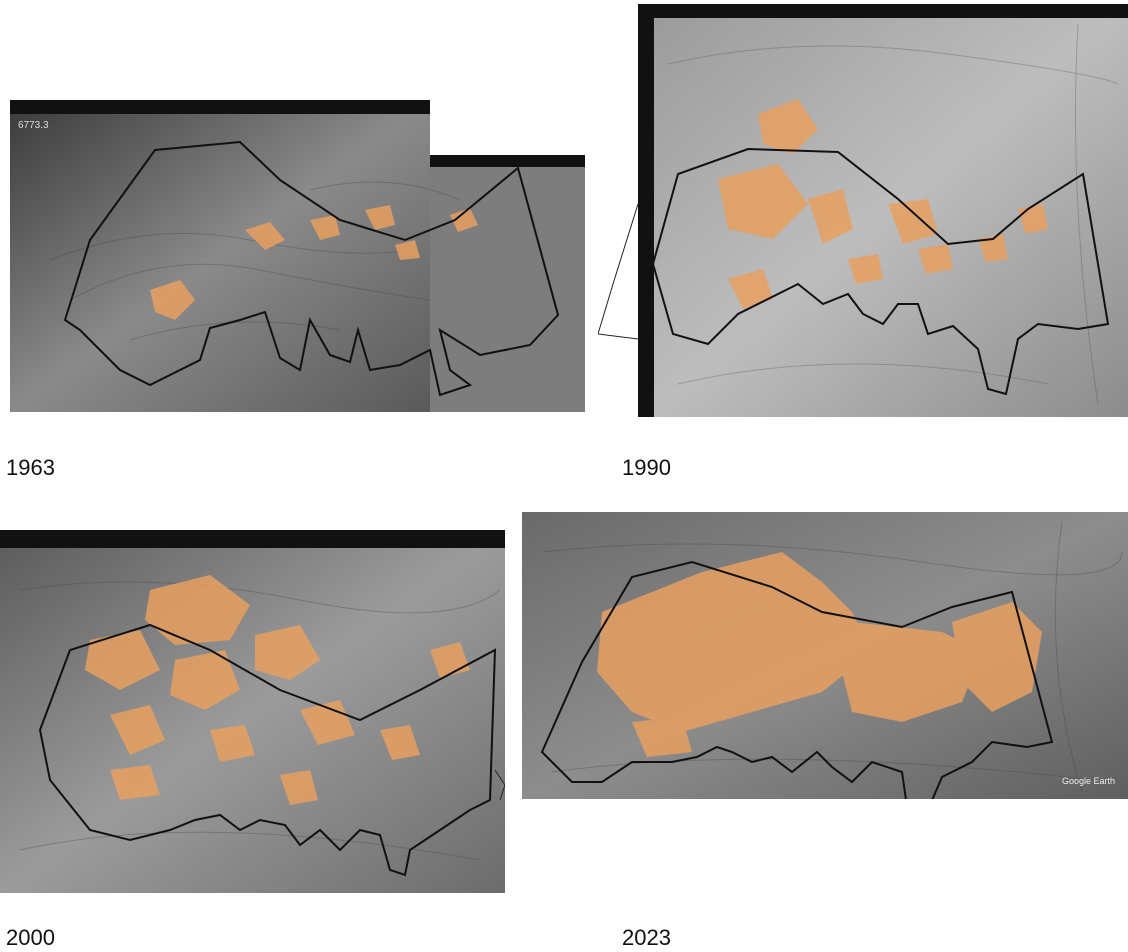 The height and width of the screenshot is (952, 1128). I want to click on frame-label: 6773.3, so click(33, 125).